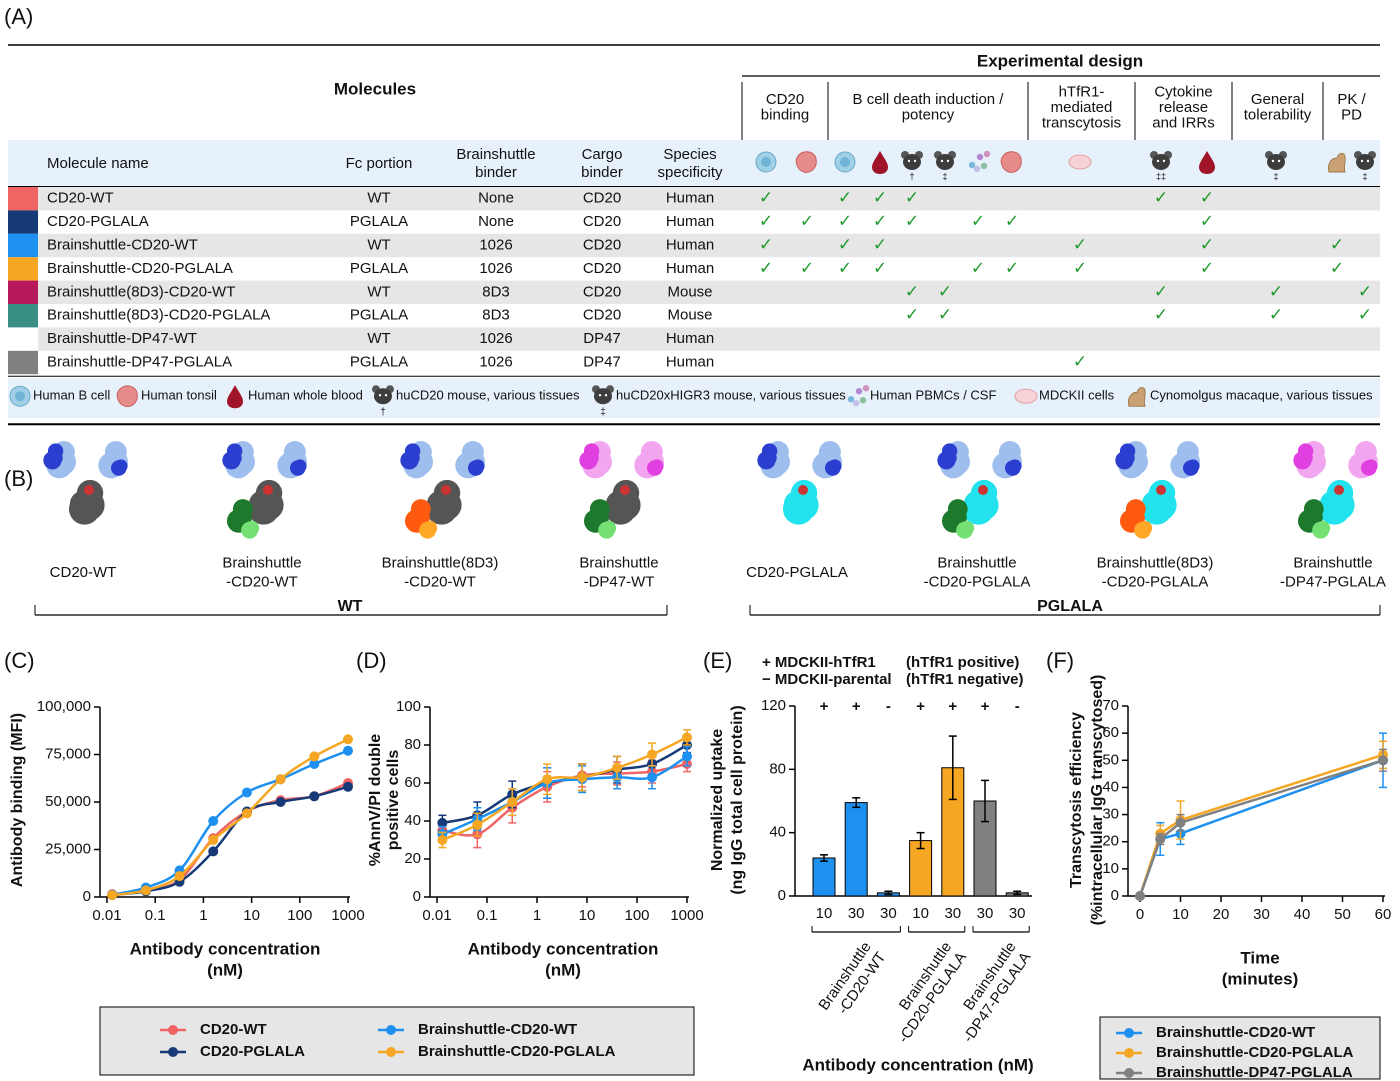  Describe the element at coordinates (1060, 60) in the screenshot. I see `design-header: Experimental design` at that location.